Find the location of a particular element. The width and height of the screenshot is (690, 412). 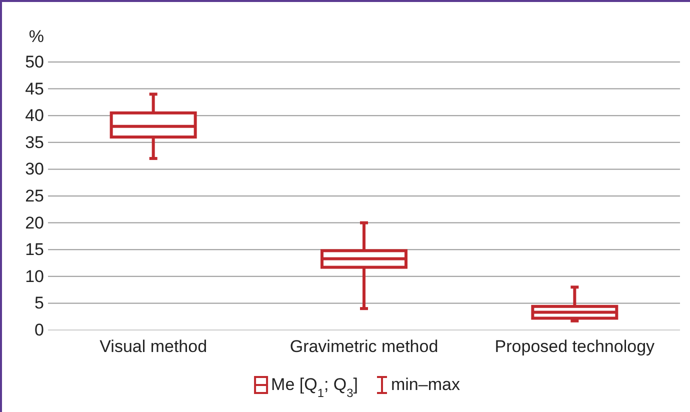

legend-label: Me [Q$_{1}$; Q$_{3}$] is located at coordinates (314, 387).